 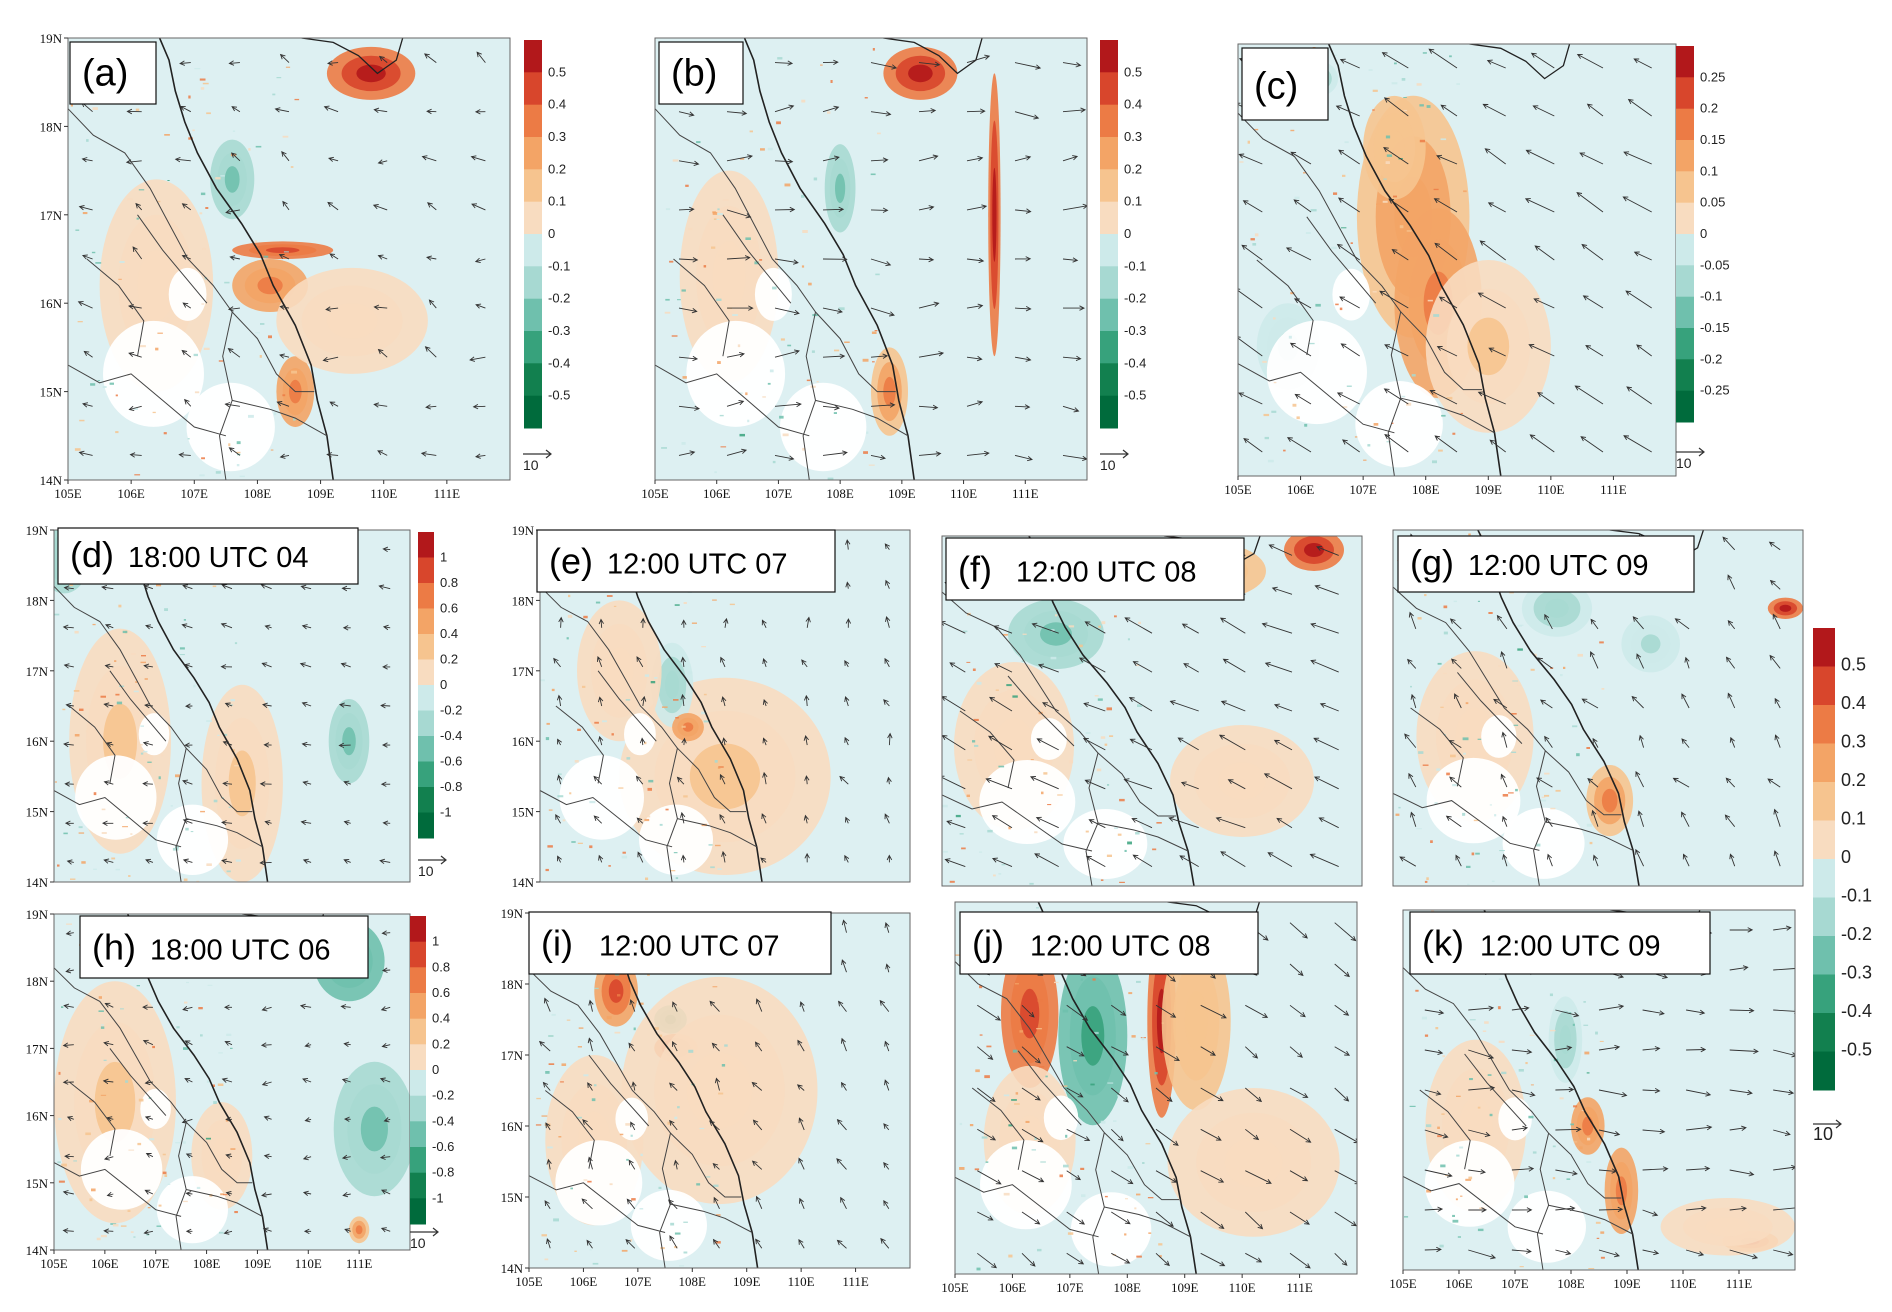 What do you see at coordinates (92, 554) in the screenshot?
I see `panel-label: (d)` at bounding box center [92, 554].